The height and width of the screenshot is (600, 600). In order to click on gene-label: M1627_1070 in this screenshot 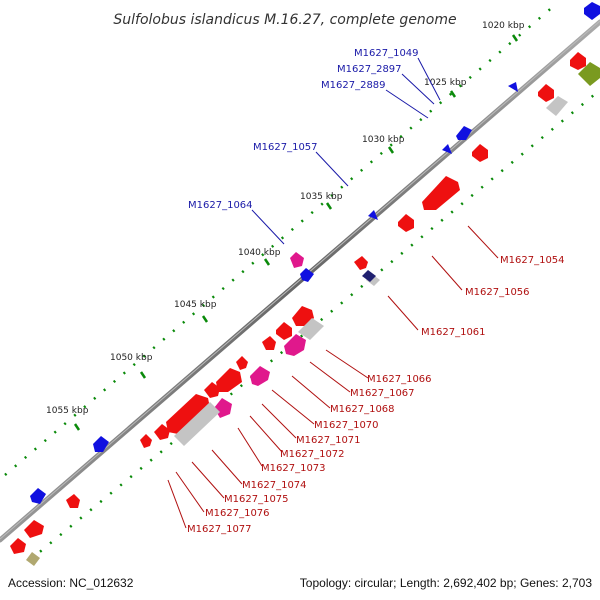, I will do `click(346, 425)`.